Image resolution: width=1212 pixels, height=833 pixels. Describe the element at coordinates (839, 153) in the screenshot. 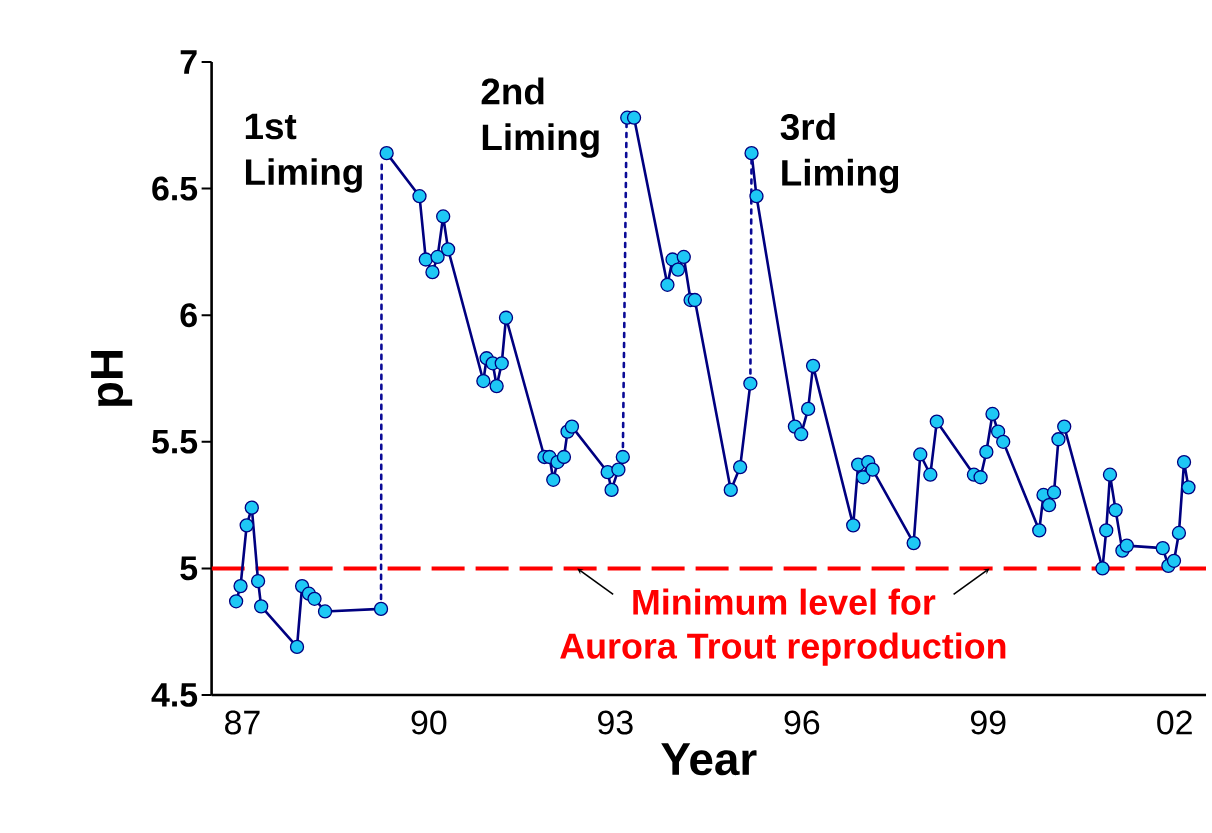

I see `annotation: 3rd Liming` at that location.